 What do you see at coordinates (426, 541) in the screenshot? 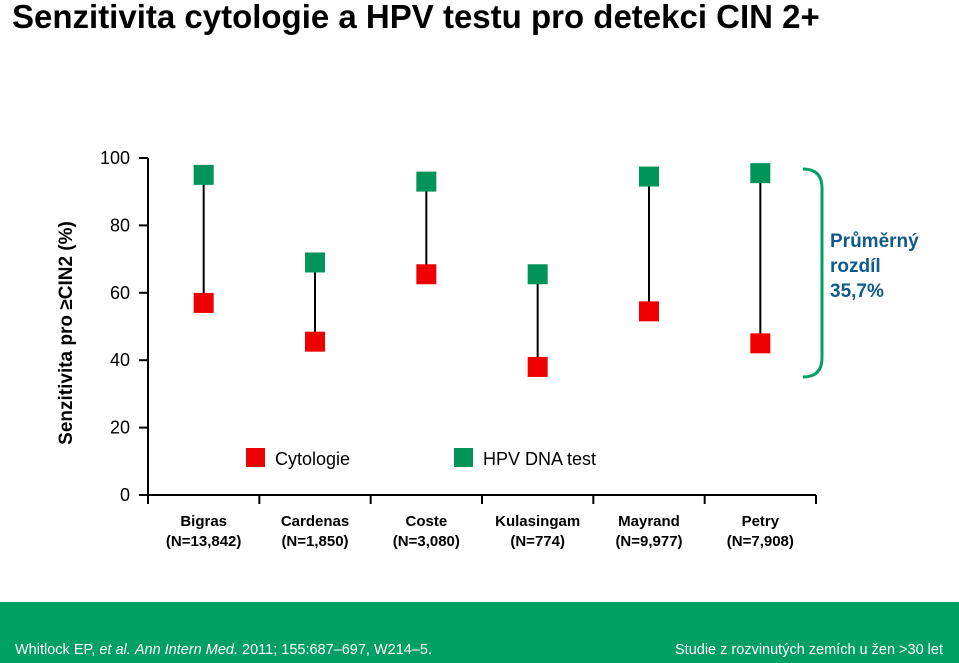
I see `x-category-n: (N=3,080)` at bounding box center [426, 541].